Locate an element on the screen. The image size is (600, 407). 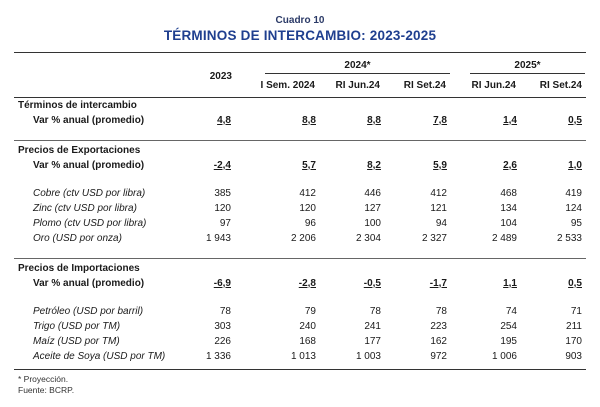
table-row-value: 254 is located at coordinates (508, 326).